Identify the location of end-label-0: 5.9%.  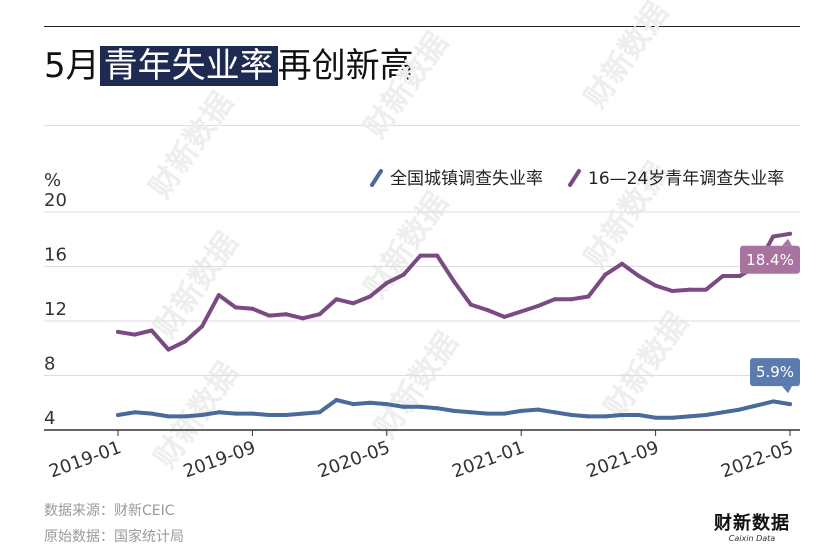
(775, 372).